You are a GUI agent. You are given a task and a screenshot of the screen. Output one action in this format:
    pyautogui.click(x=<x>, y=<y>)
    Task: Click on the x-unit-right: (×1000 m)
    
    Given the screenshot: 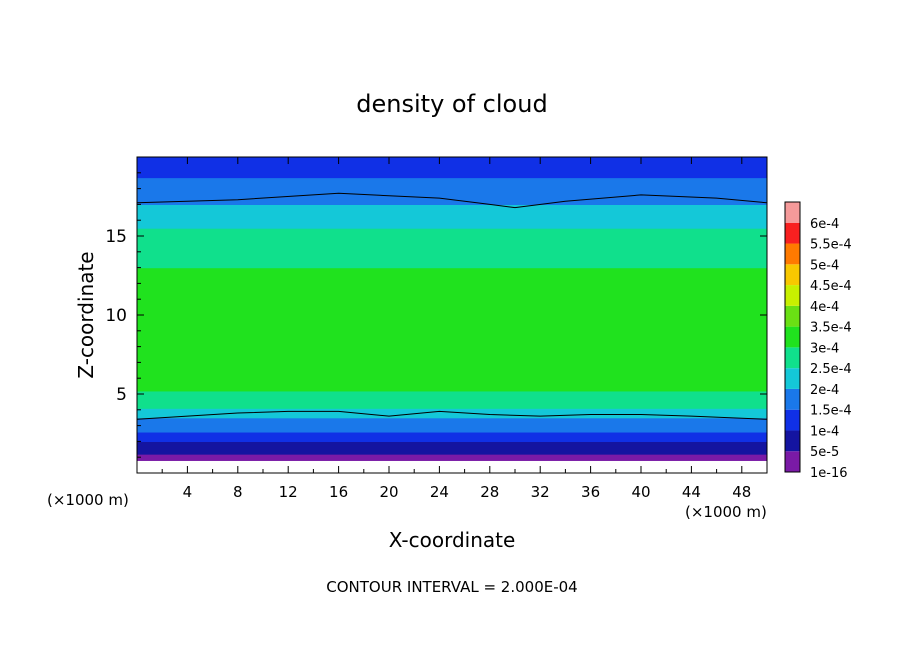 What is the action you would take?
    pyautogui.click(x=726, y=512)
    